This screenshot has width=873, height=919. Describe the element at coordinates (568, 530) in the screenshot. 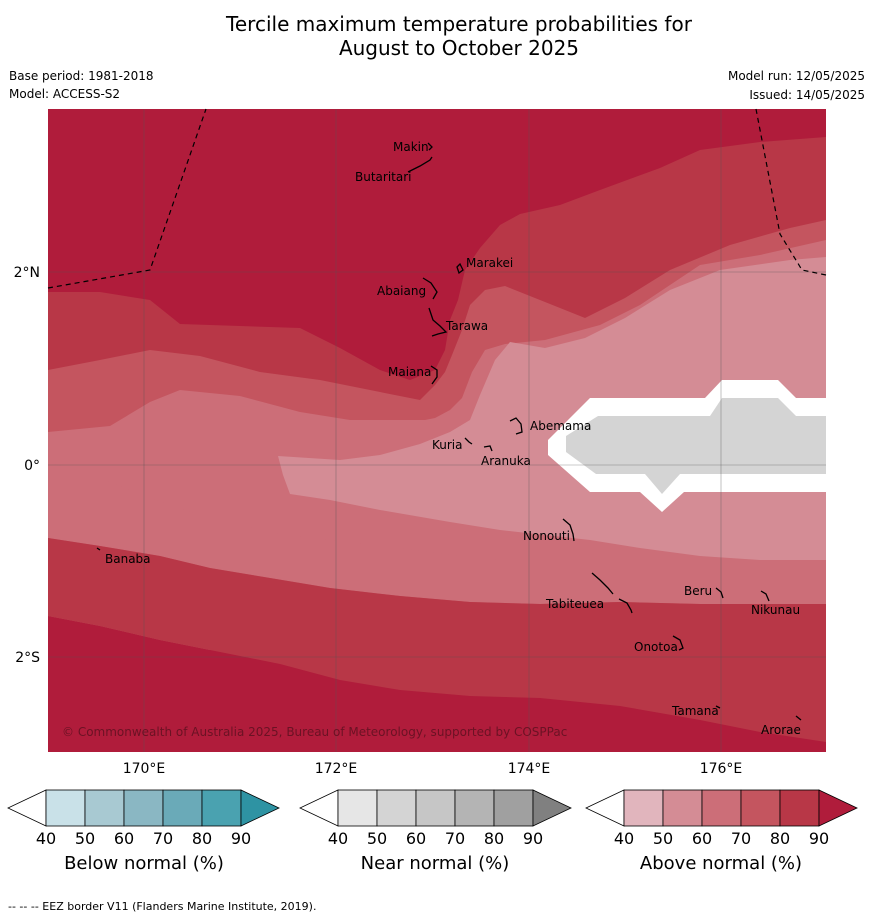

I see `island-nonouti` at that location.